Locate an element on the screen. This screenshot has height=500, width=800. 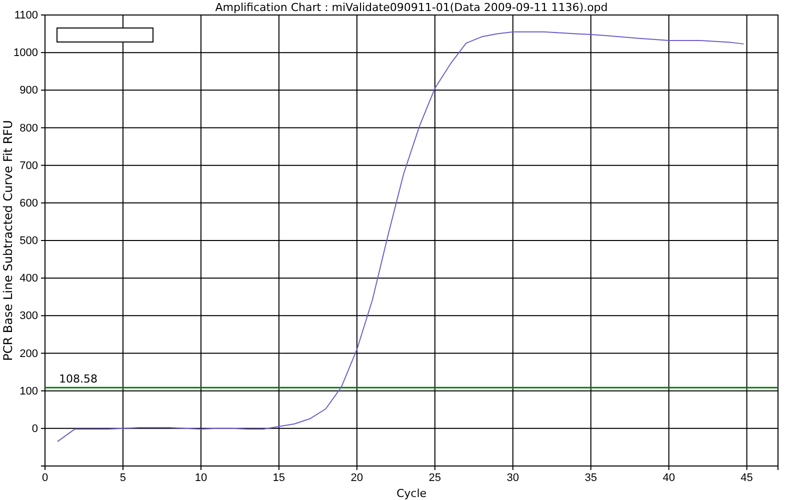
y-tick-label: 1100 is located at coordinates (26, 16).